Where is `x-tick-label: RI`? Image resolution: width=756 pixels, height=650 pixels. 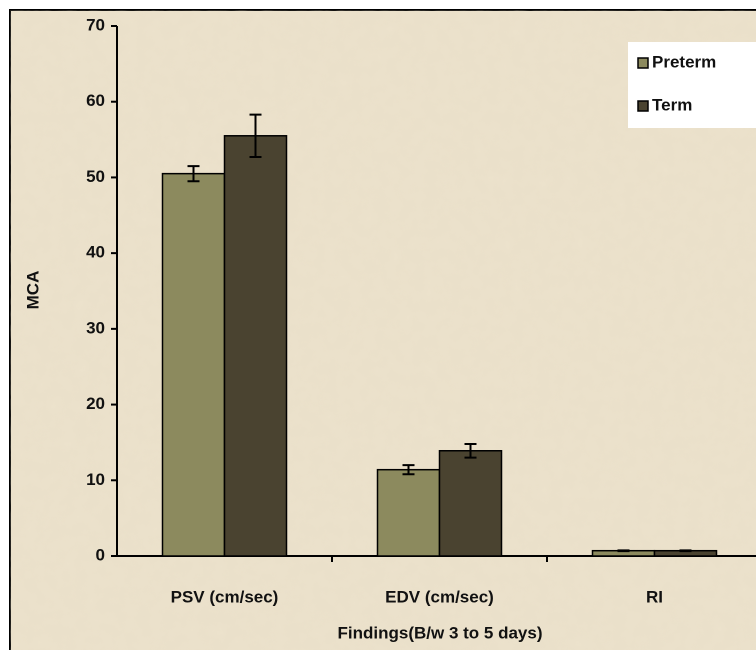 x-tick-label: RI is located at coordinates (654, 596).